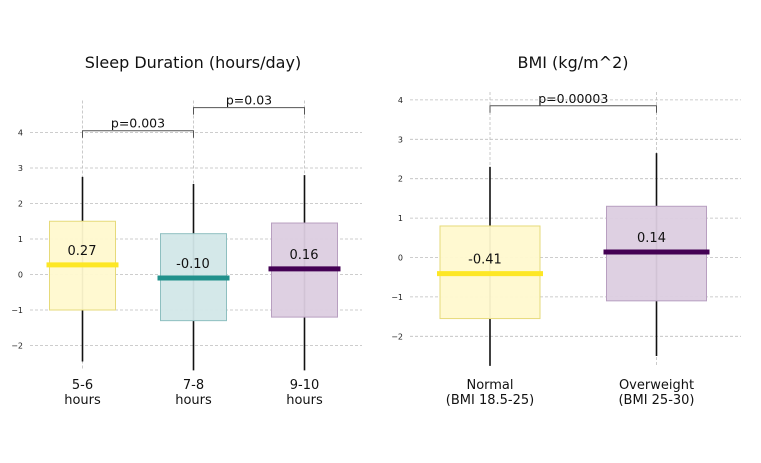  What do you see at coordinates (400, 218) in the screenshot?
I see `p2-ytick-label: 1` at bounding box center [400, 218].